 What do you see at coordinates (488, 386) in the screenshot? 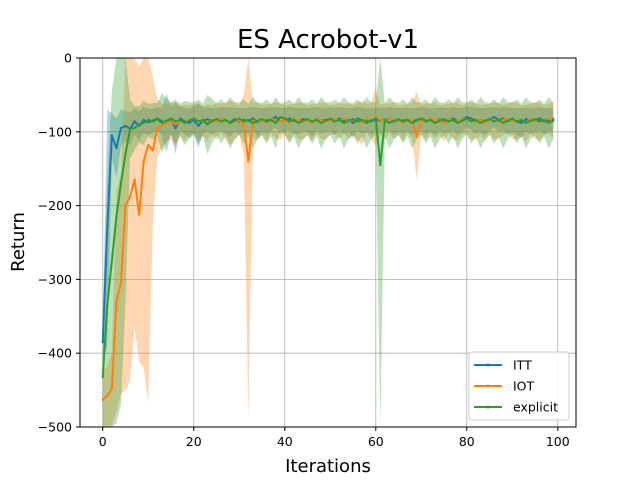
I see `legend-marker-IOT` at bounding box center [488, 386].